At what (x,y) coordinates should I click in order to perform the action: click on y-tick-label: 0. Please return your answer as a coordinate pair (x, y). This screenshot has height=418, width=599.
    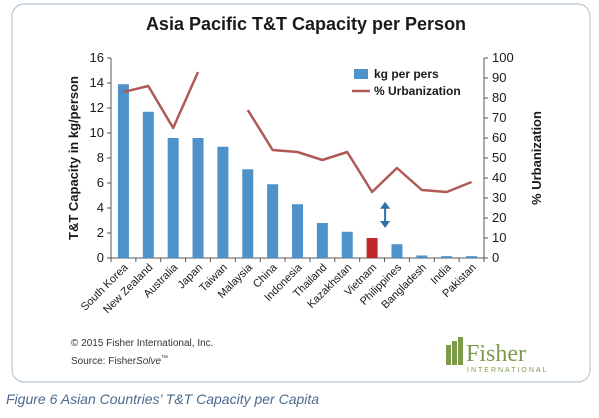
    Looking at the image, I should click on (100, 257).